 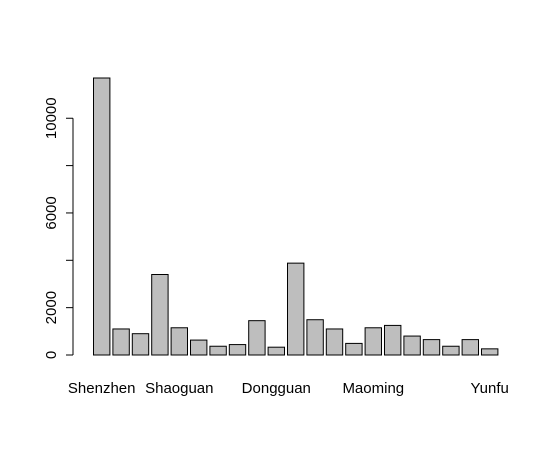 What do you see at coordinates (373, 388) in the screenshot?
I see `x-category-label: Maoming` at bounding box center [373, 388].